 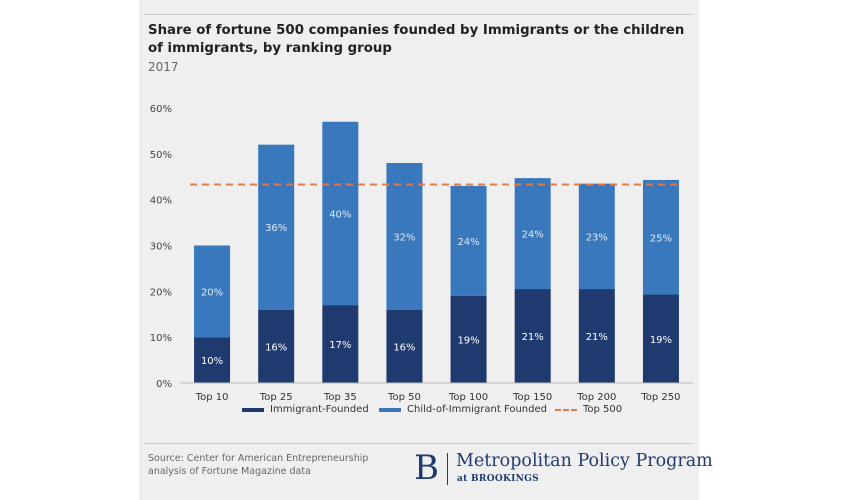 I want to click on y-tick-label: 0%, so click(x=164, y=384).